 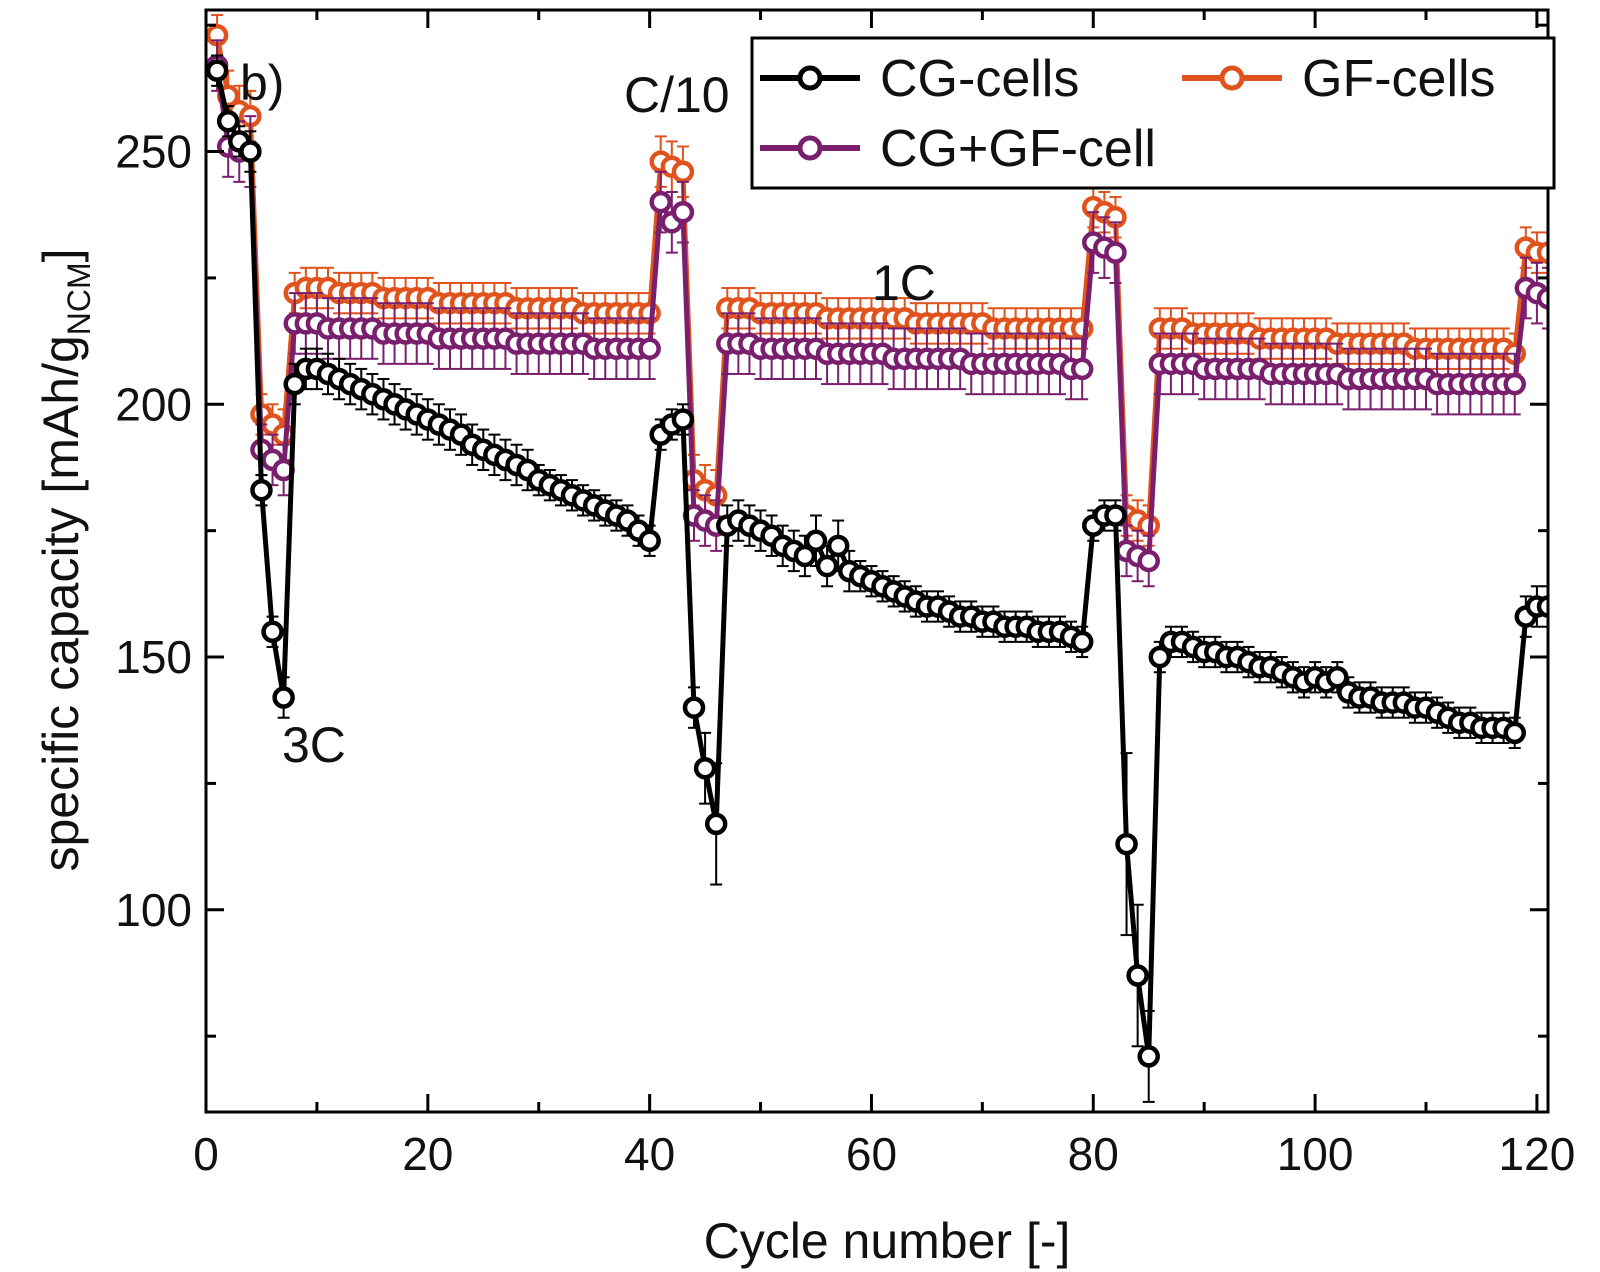 I want to click on y-axis-label-close: ], so click(x=61, y=255).